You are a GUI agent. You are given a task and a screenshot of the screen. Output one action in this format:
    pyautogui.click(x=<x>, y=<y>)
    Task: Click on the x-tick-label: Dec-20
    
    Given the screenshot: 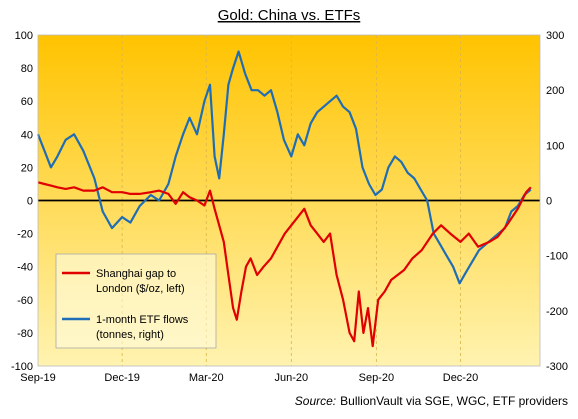 What is the action you would take?
    pyautogui.click(x=460, y=378)
    